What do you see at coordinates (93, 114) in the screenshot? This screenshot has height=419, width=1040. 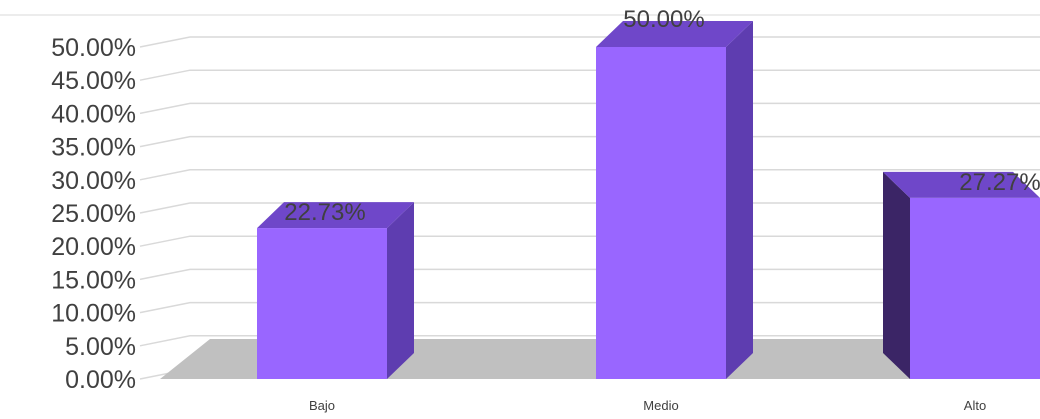 I see `y-tick-label: 40.00%` at bounding box center [93, 114].